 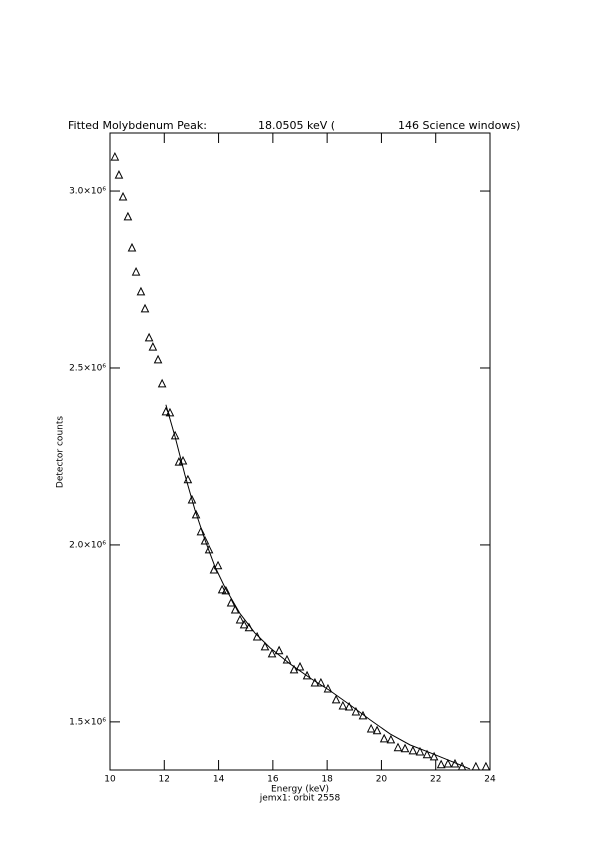 I want to click on x-tick-label: 22, so click(x=435, y=780).